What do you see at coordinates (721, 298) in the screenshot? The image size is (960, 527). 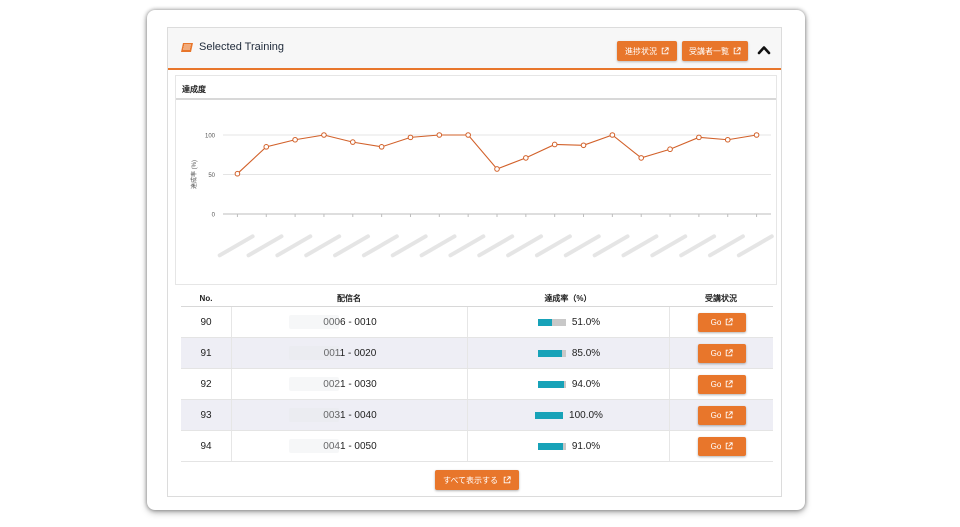 I see `header-attendance-status: 受講状況` at bounding box center [721, 298].